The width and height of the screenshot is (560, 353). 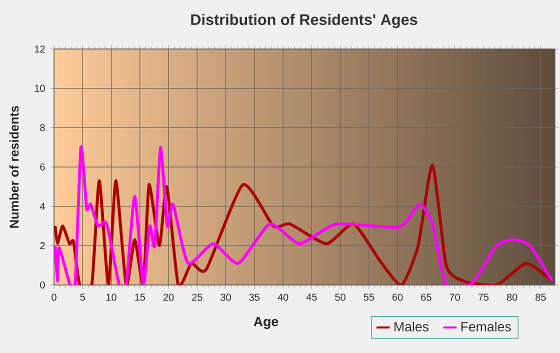 What do you see at coordinates (54, 297) in the screenshot?
I see `x-tick-label: 0` at bounding box center [54, 297].